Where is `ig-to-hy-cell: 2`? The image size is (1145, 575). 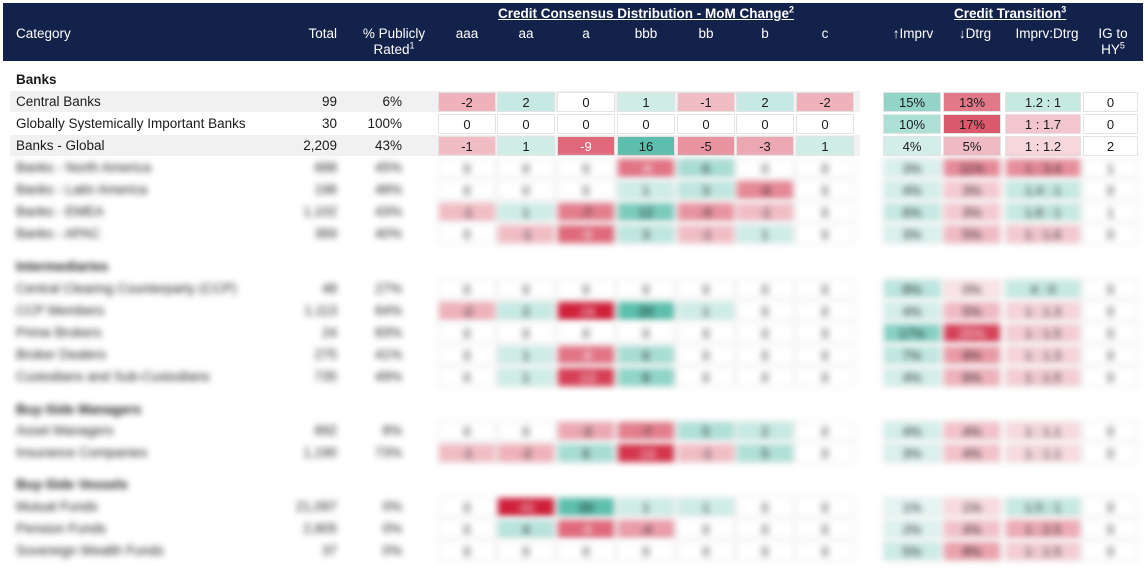 ig-to-hy-cell: 2 is located at coordinates (1110, 146).